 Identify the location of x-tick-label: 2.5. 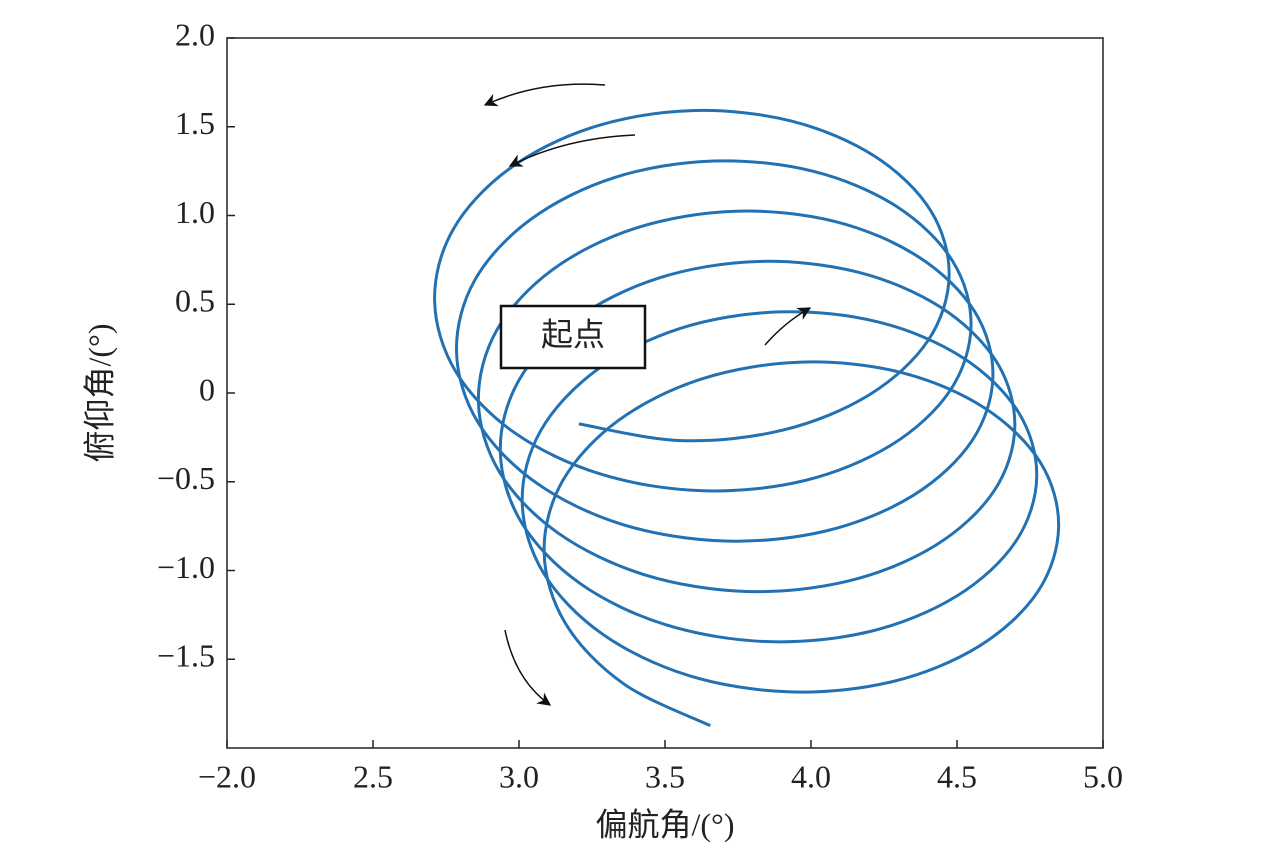
(373, 776).